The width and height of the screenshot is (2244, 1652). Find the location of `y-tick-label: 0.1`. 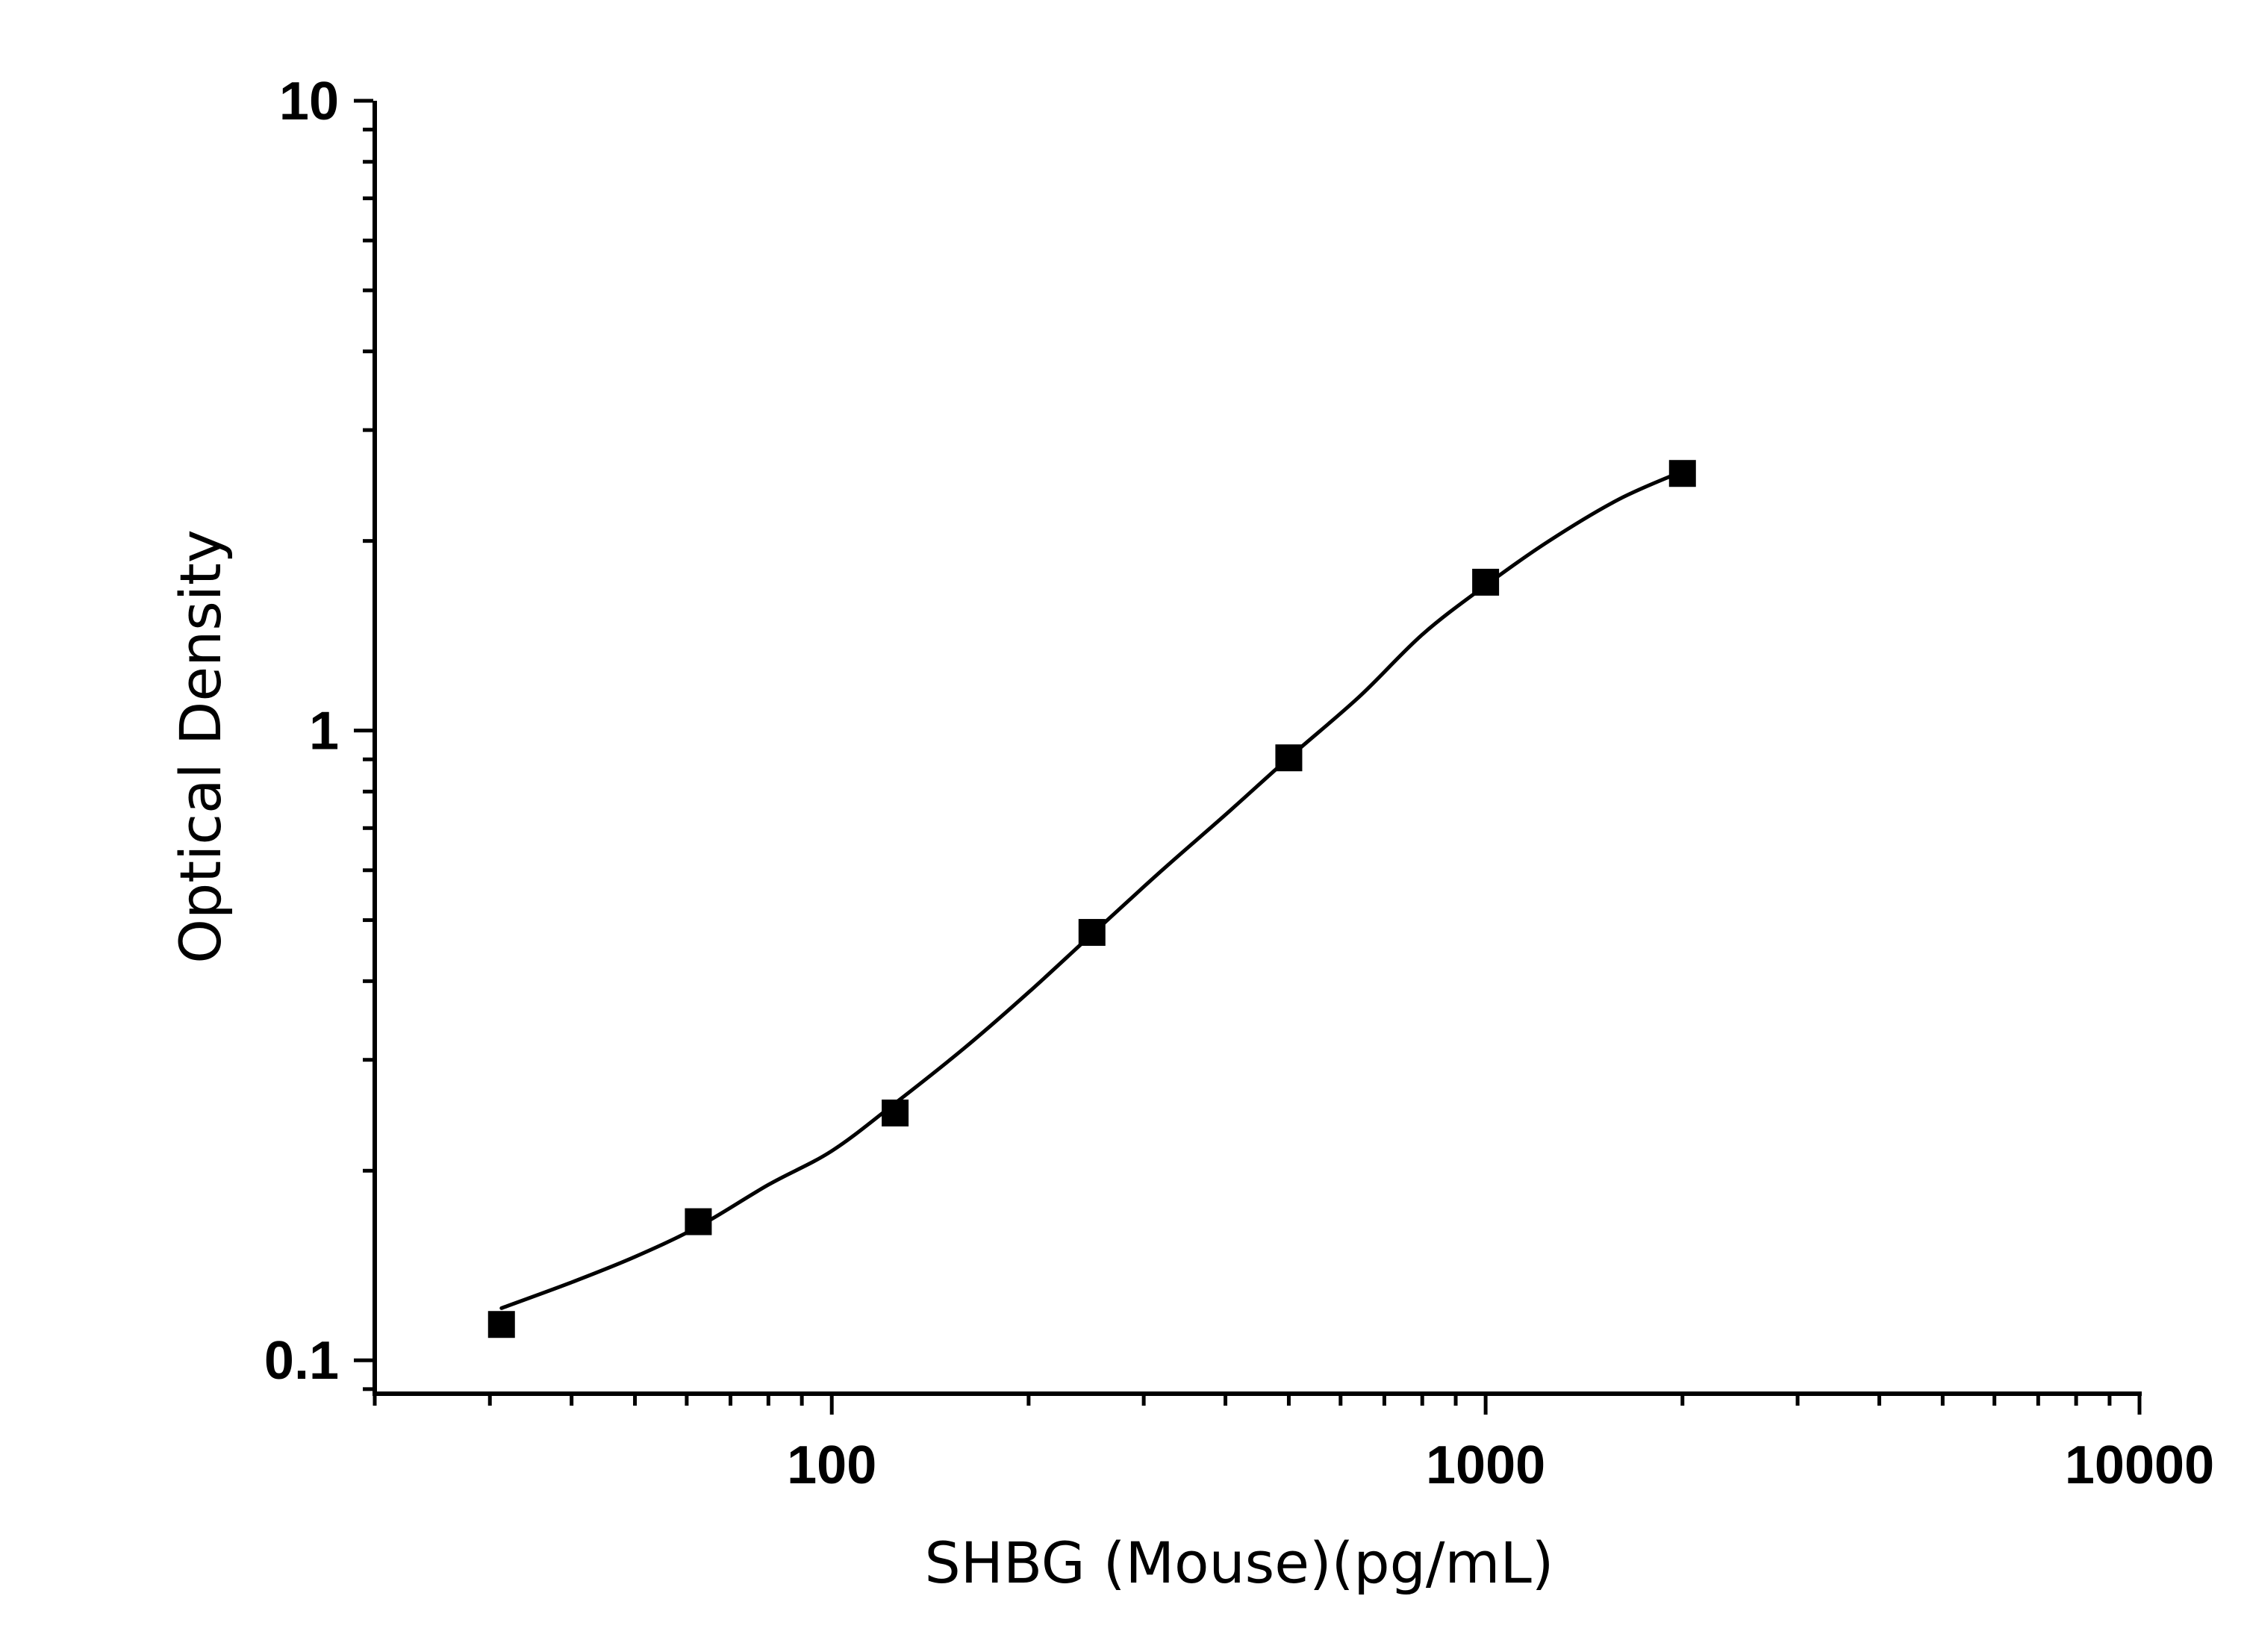

y-tick-label: 0.1 is located at coordinates (301, 1361).